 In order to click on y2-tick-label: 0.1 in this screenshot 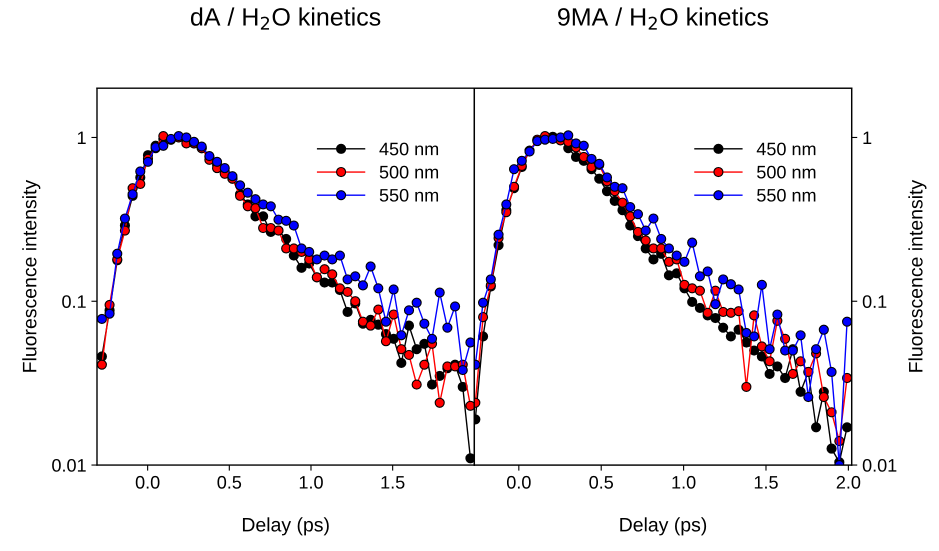, I will do `click(874, 301)`.